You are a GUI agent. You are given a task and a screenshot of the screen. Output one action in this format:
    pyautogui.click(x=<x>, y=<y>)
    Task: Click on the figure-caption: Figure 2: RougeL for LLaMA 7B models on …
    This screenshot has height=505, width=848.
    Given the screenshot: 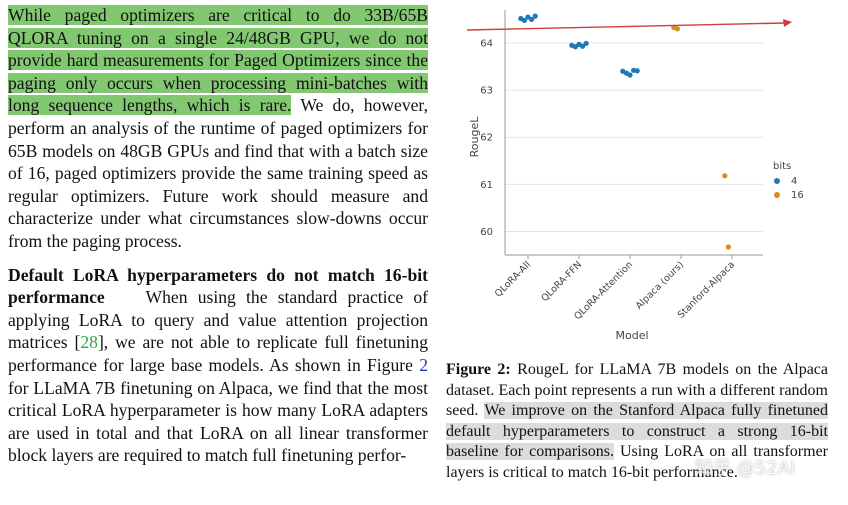 What is the action you would take?
    pyautogui.click(x=637, y=421)
    